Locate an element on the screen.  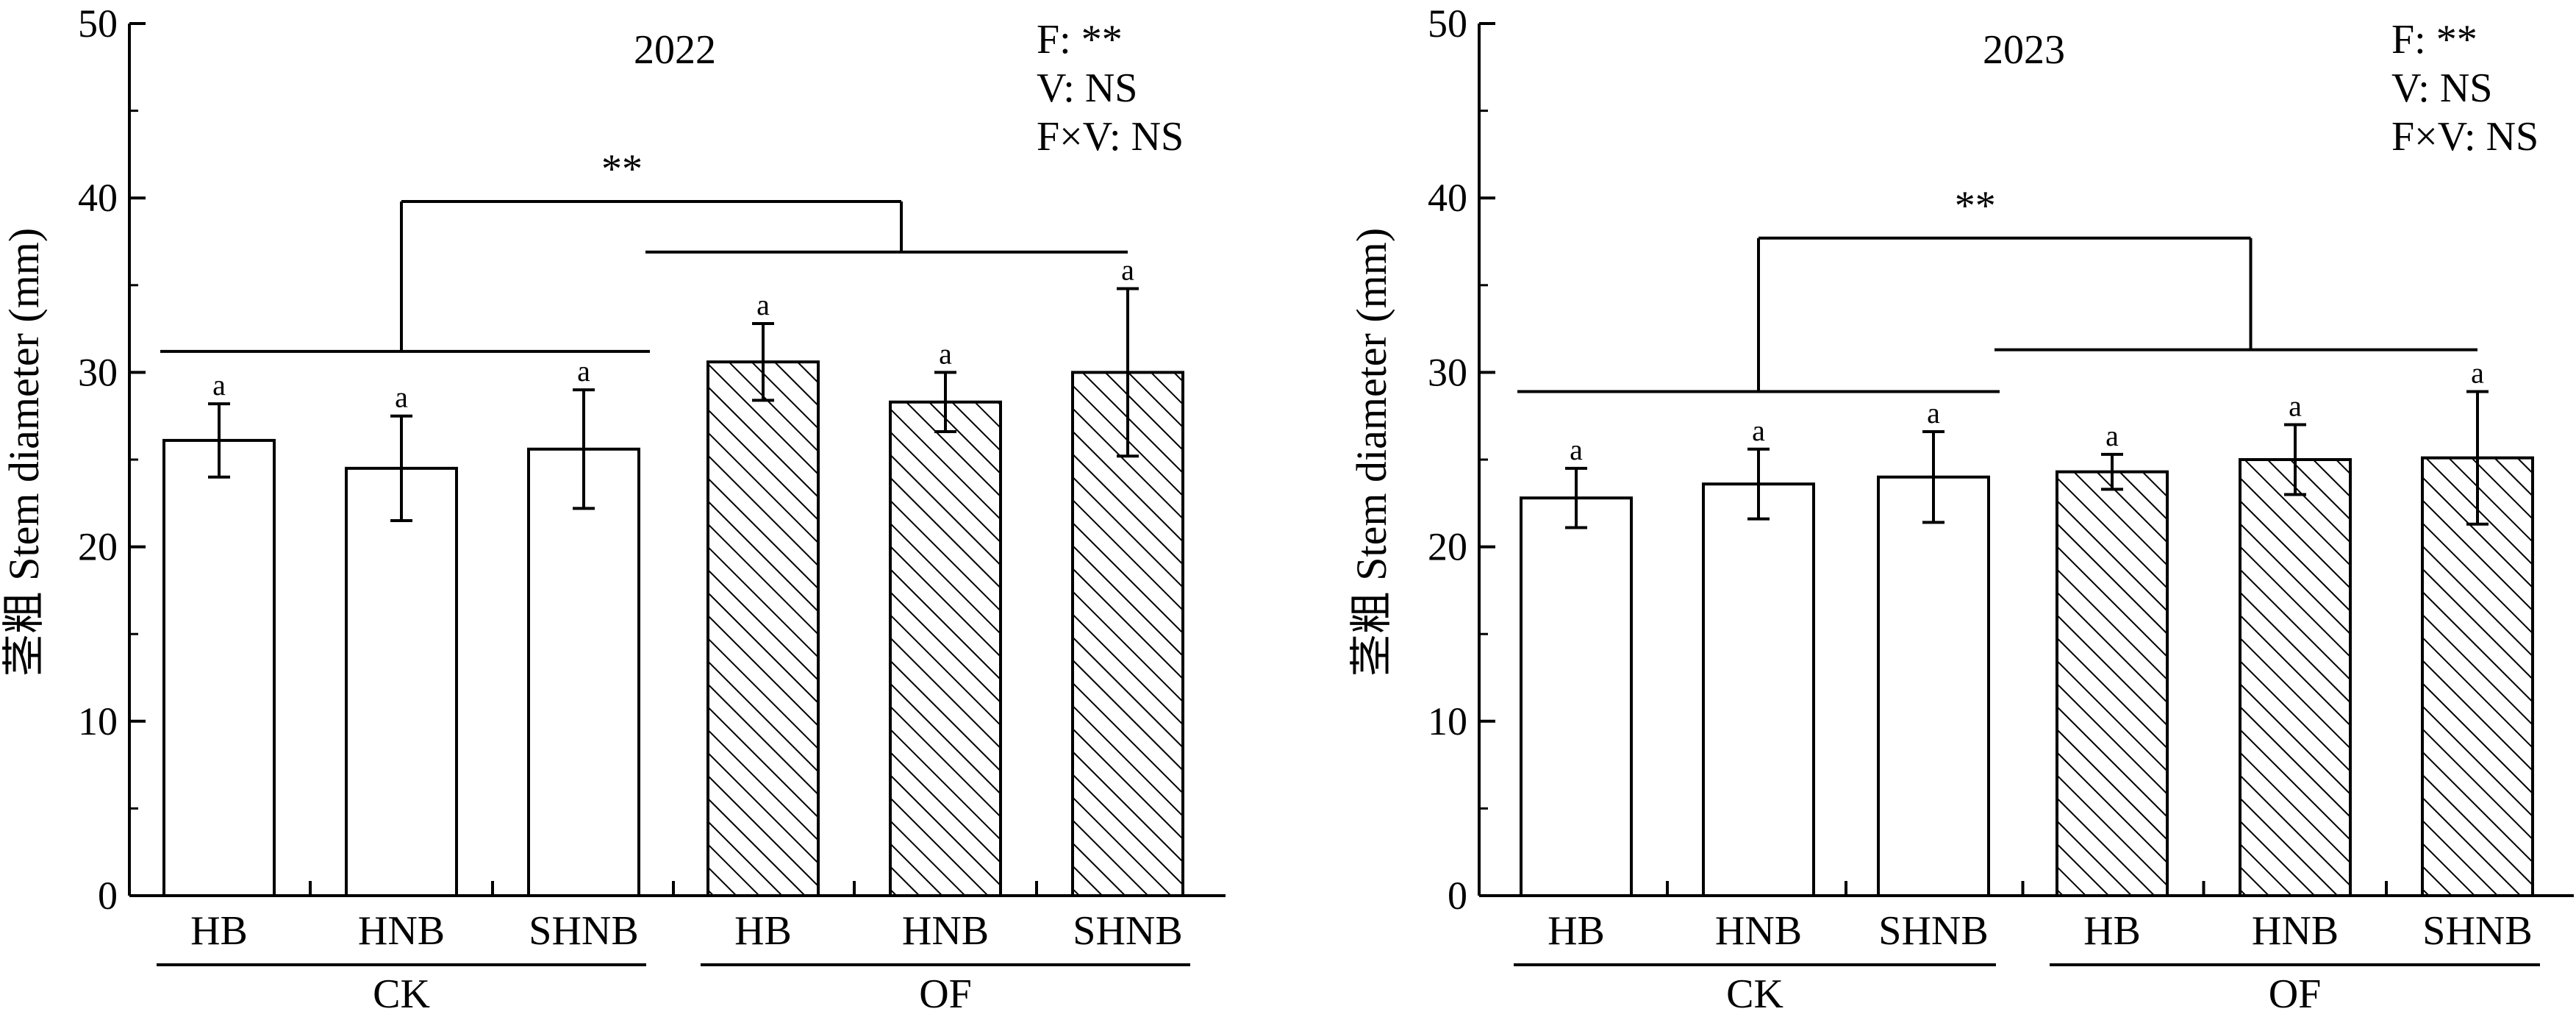
bar-OF-SHNB is located at coordinates (1127, 634).